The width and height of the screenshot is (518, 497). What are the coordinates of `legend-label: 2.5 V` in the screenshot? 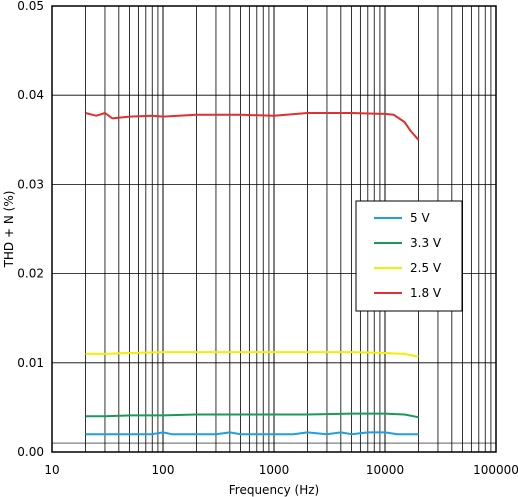 It's located at (426, 268).